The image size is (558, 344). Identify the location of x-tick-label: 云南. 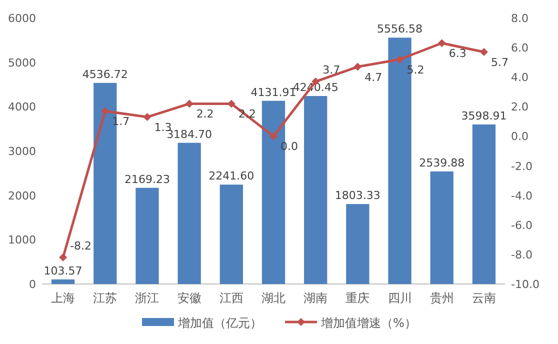
(484, 298).